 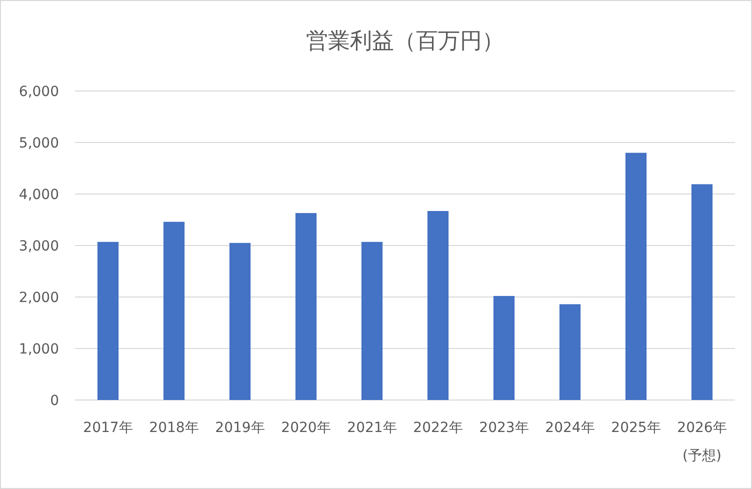 What do you see at coordinates (702, 442) in the screenshot?
I see `x-tick-label: 2026年 (予想)` at bounding box center [702, 442].